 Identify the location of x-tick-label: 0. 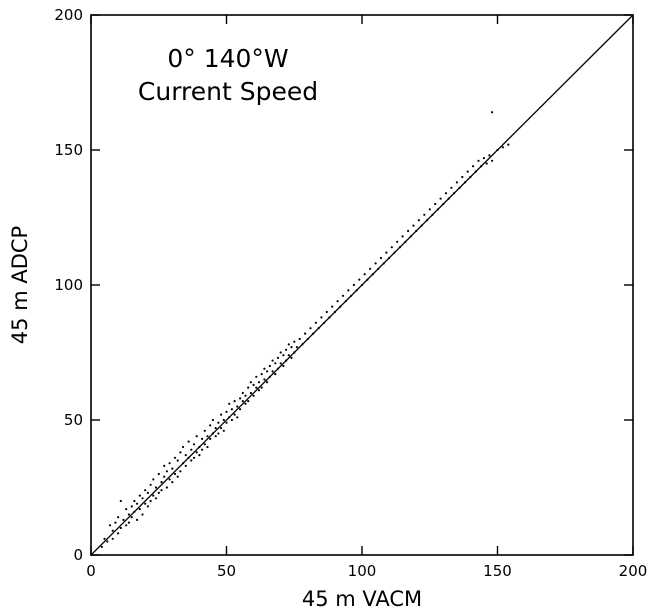
(91, 571).